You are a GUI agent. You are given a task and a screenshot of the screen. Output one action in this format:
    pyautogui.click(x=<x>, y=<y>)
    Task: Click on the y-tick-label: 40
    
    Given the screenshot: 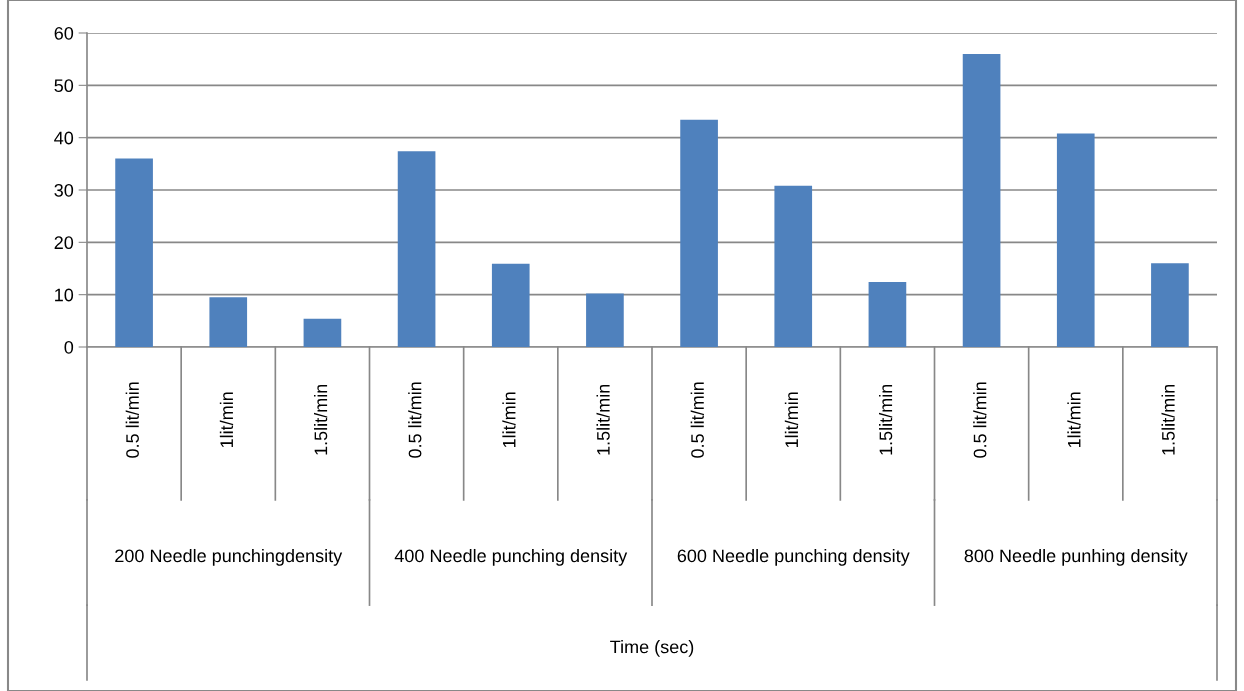 What is the action you would take?
    pyautogui.click(x=64, y=138)
    